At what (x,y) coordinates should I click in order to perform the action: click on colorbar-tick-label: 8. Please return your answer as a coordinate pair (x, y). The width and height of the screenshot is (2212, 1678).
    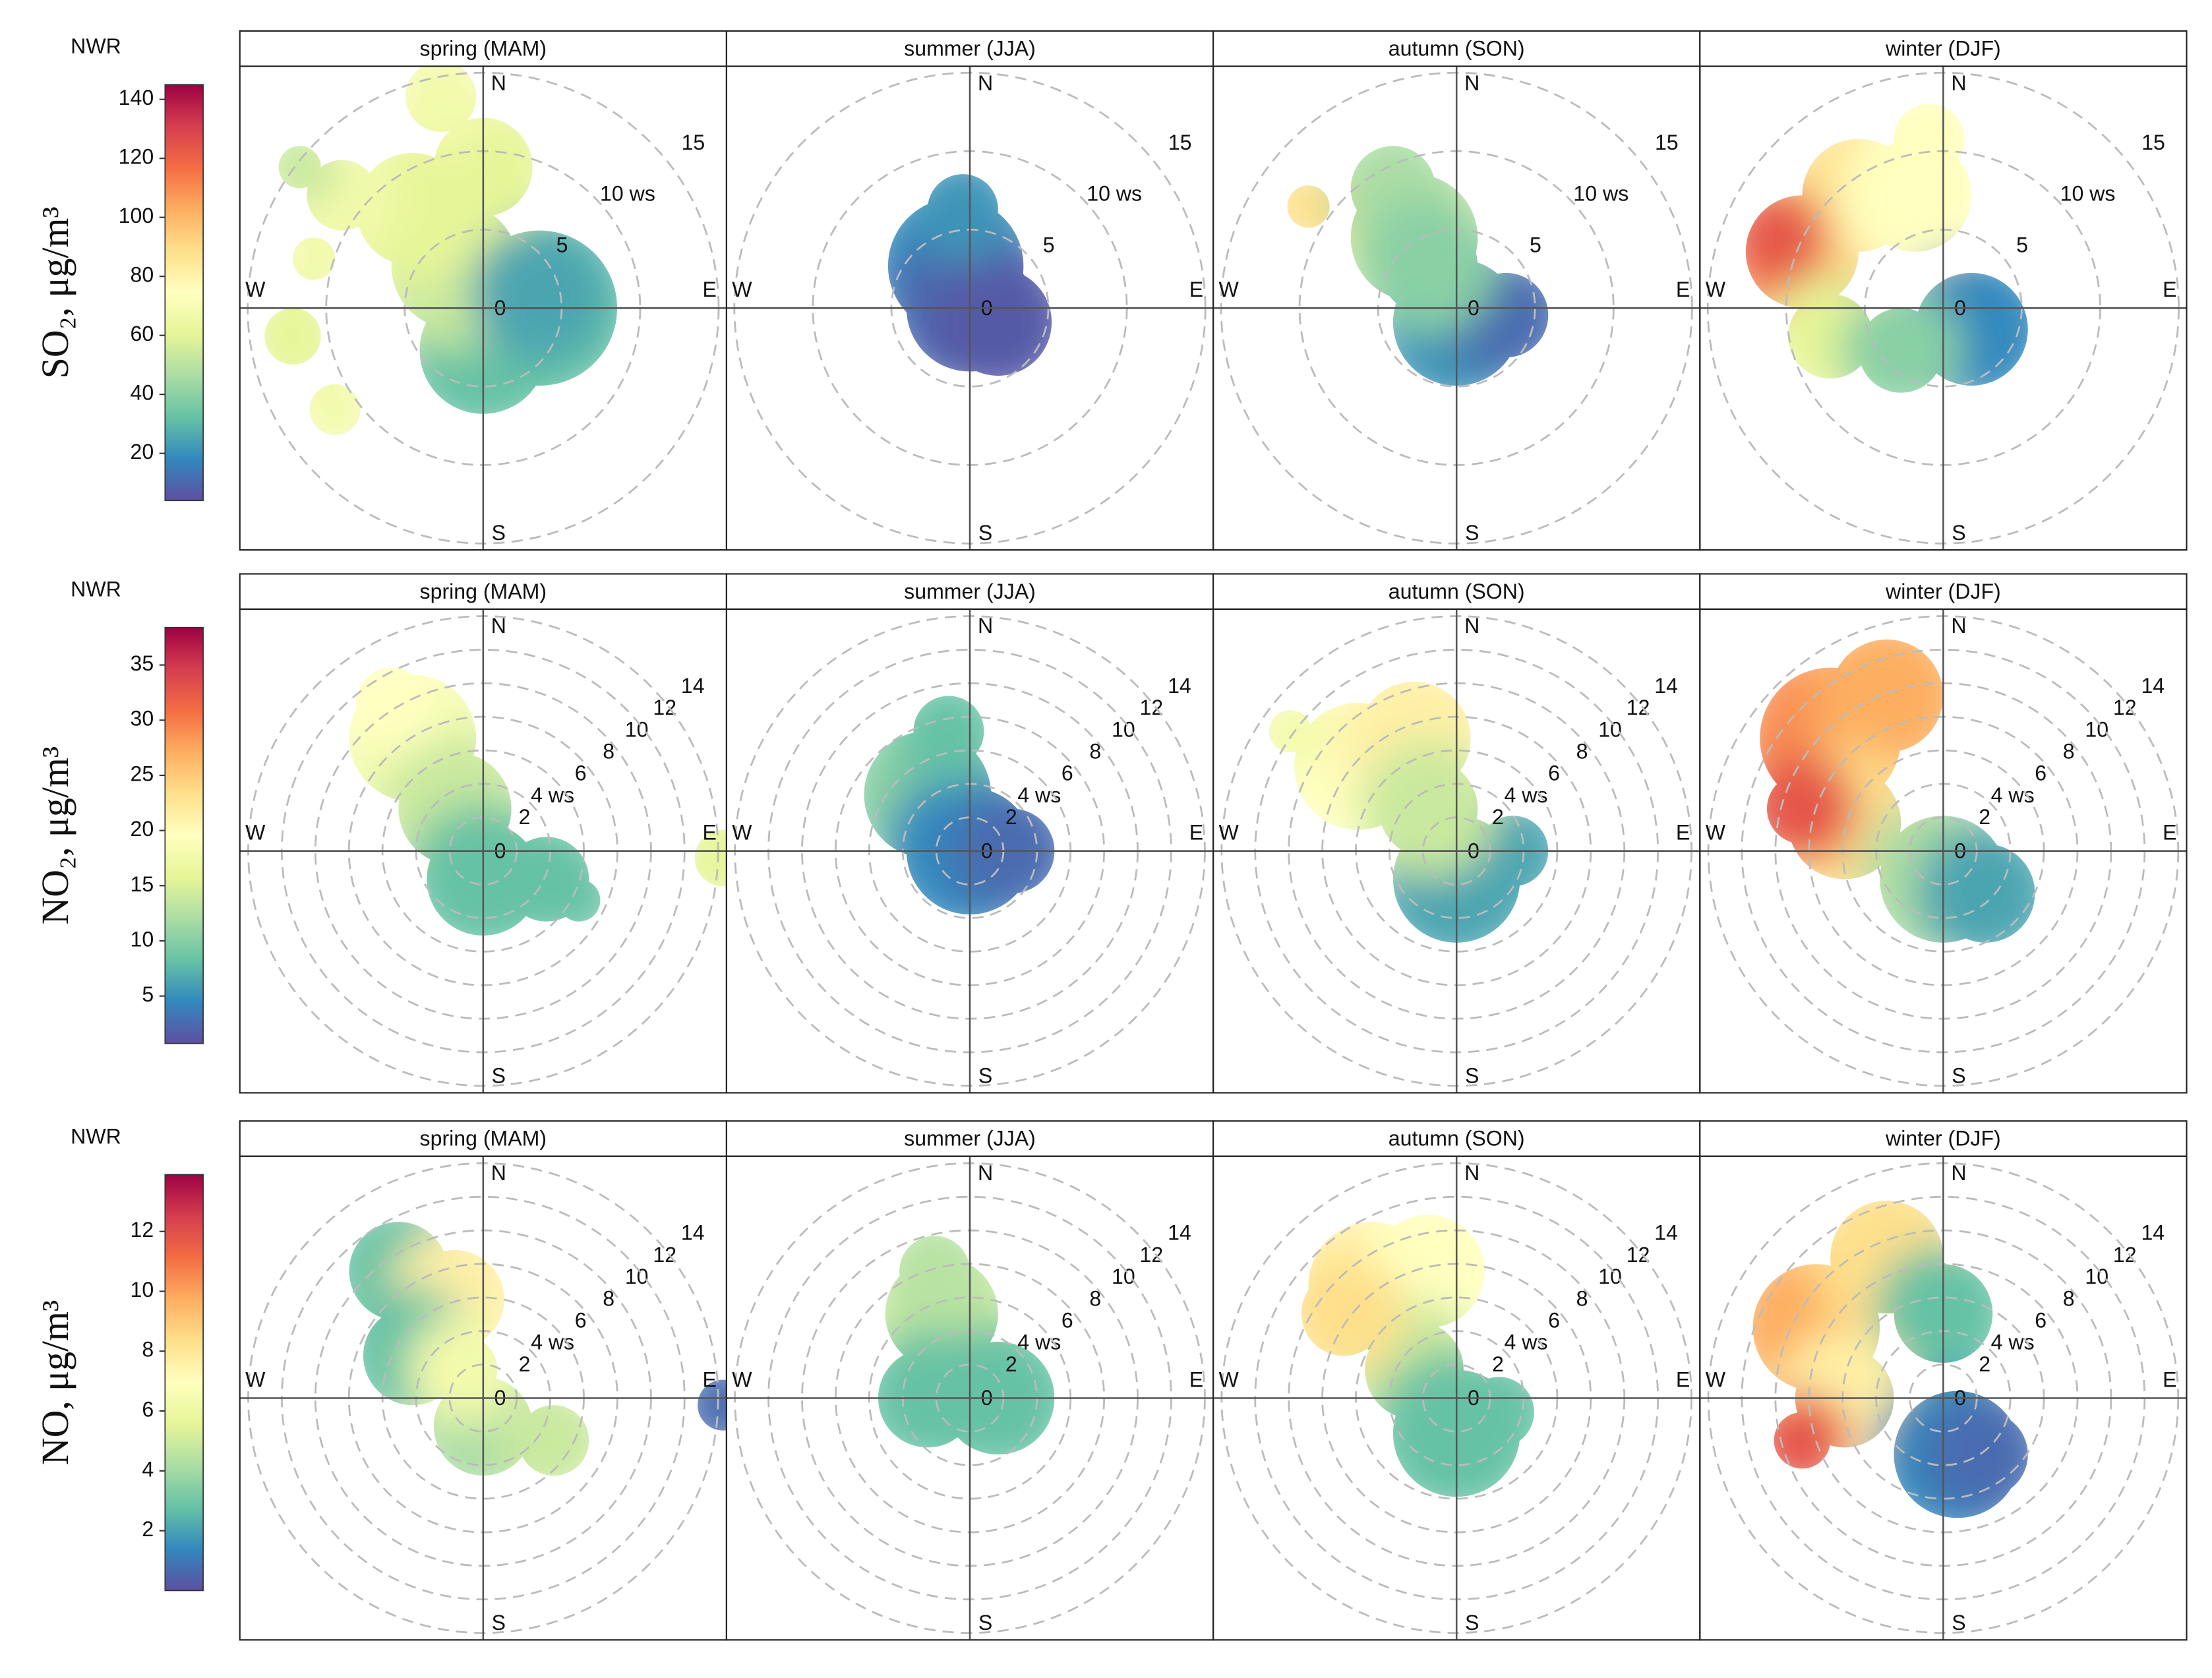
    Looking at the image, I should click on (148, 1350).